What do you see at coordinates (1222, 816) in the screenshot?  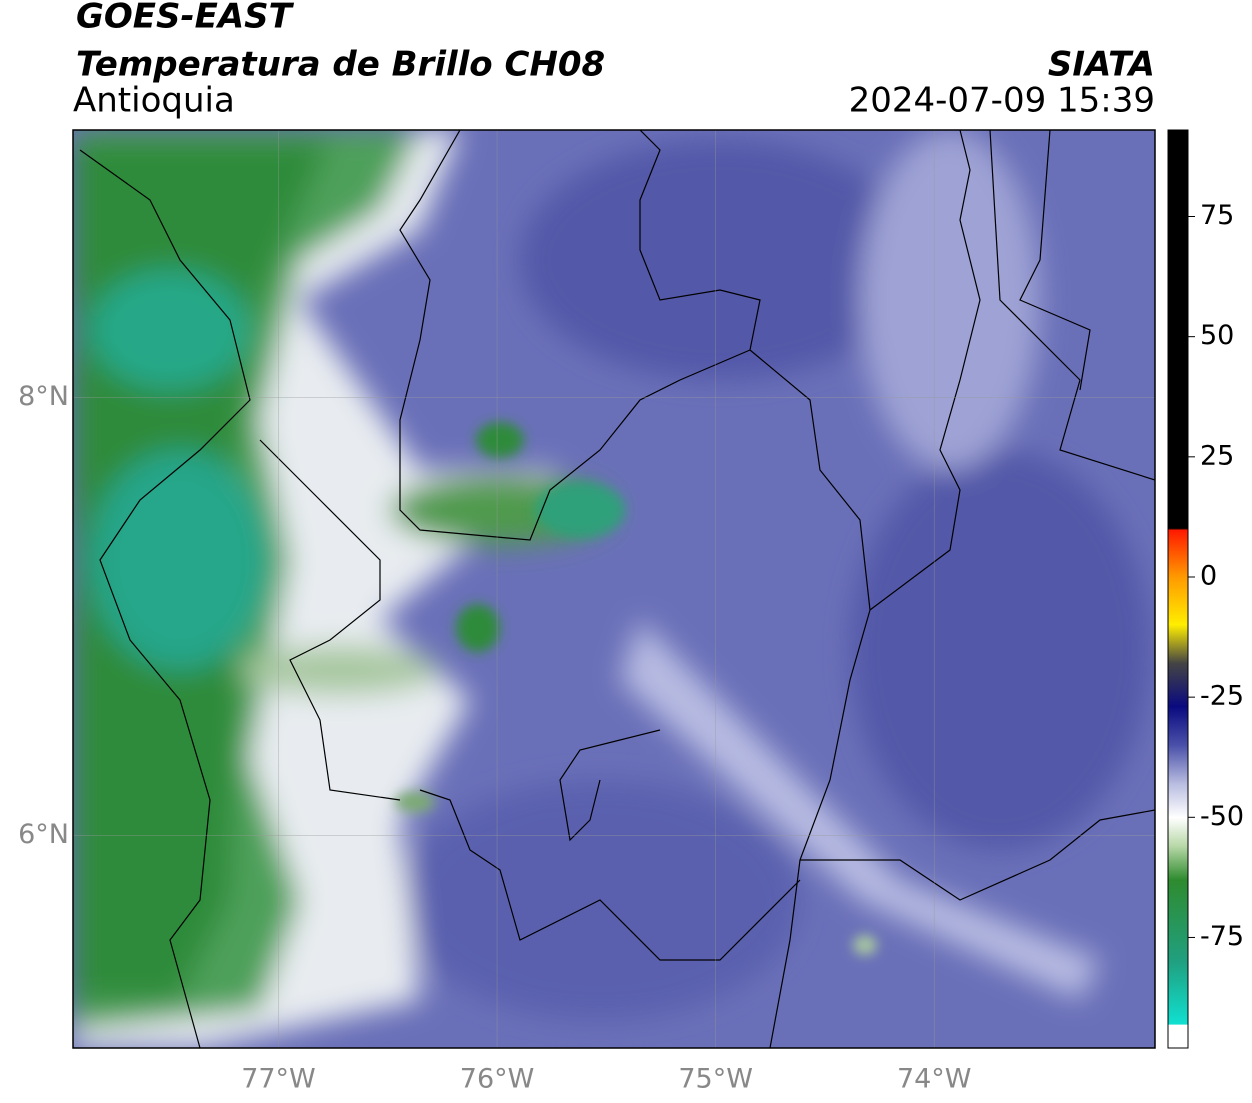 I see `colorbar-tick-label: -50` at bounding box center [1222, 816].